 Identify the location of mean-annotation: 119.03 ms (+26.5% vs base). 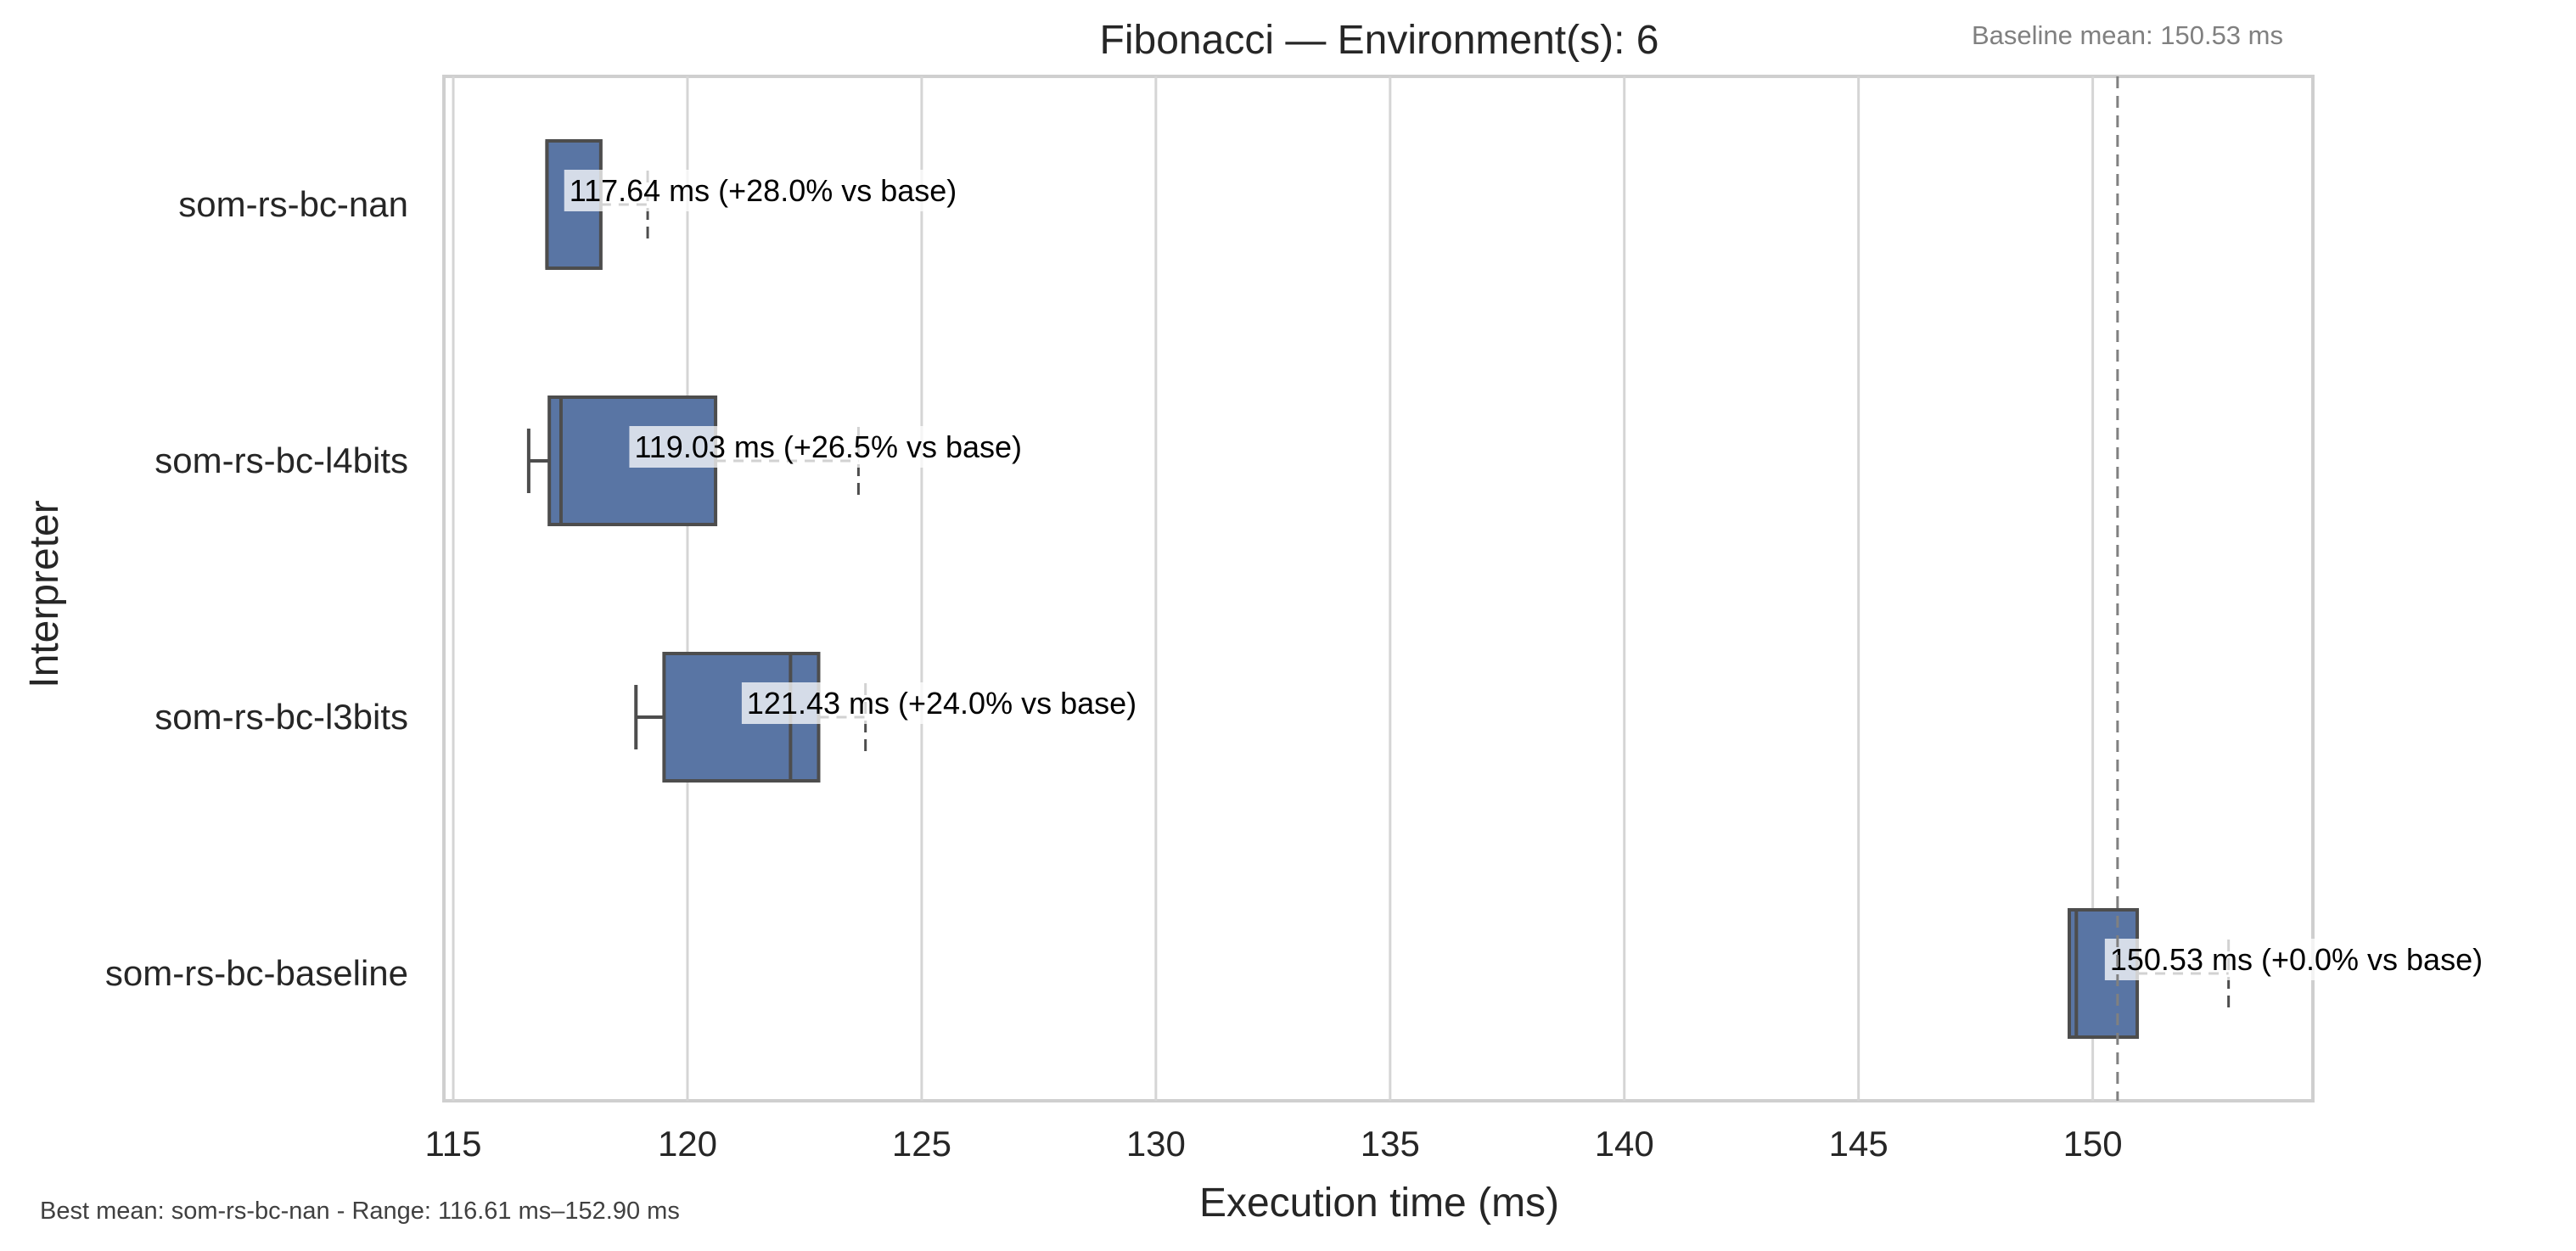
(828, 446).